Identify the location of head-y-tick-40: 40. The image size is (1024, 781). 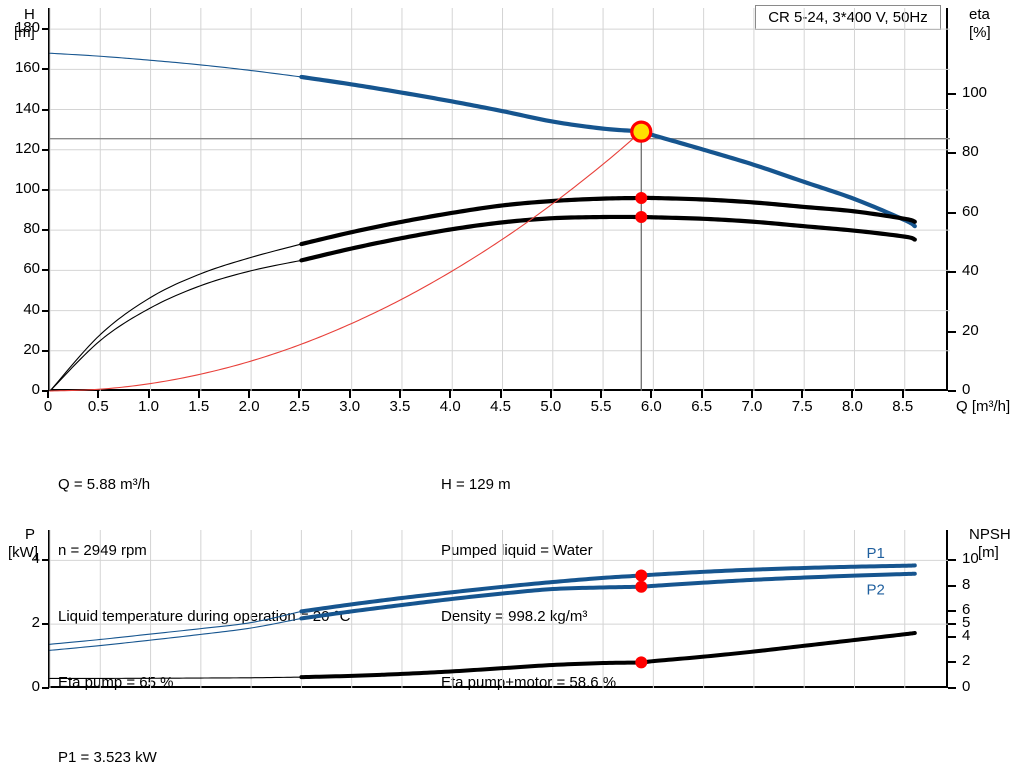
(31, 309).